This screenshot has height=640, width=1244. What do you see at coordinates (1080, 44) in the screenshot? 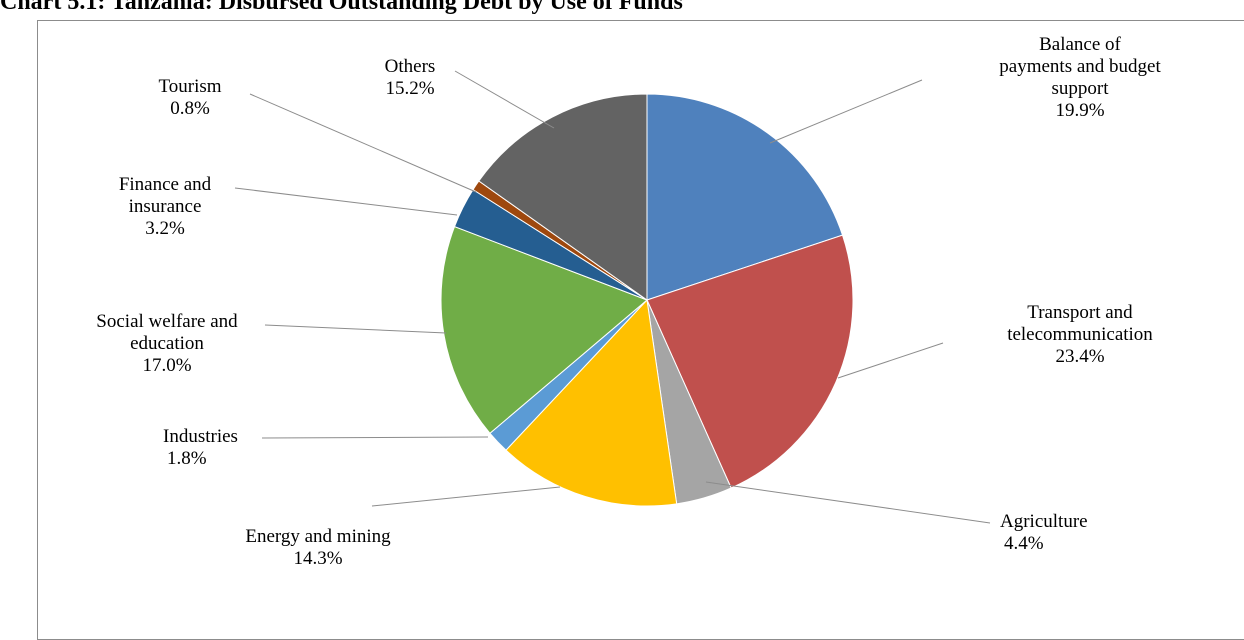
I see `slice-label: Balance of` at bounding box center [1080, 44].